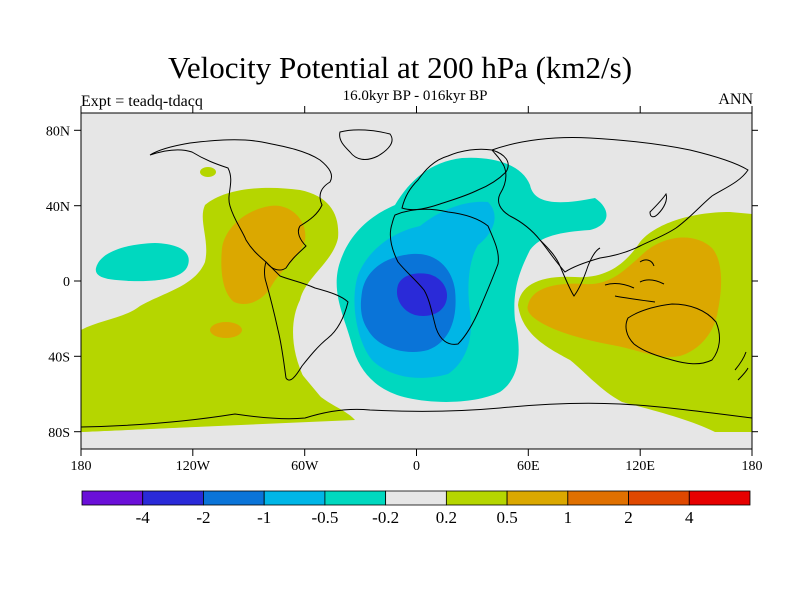 This screenshot has height=600, width=800. I want to click on lon-label-120w: 120W, so click(193, 466).